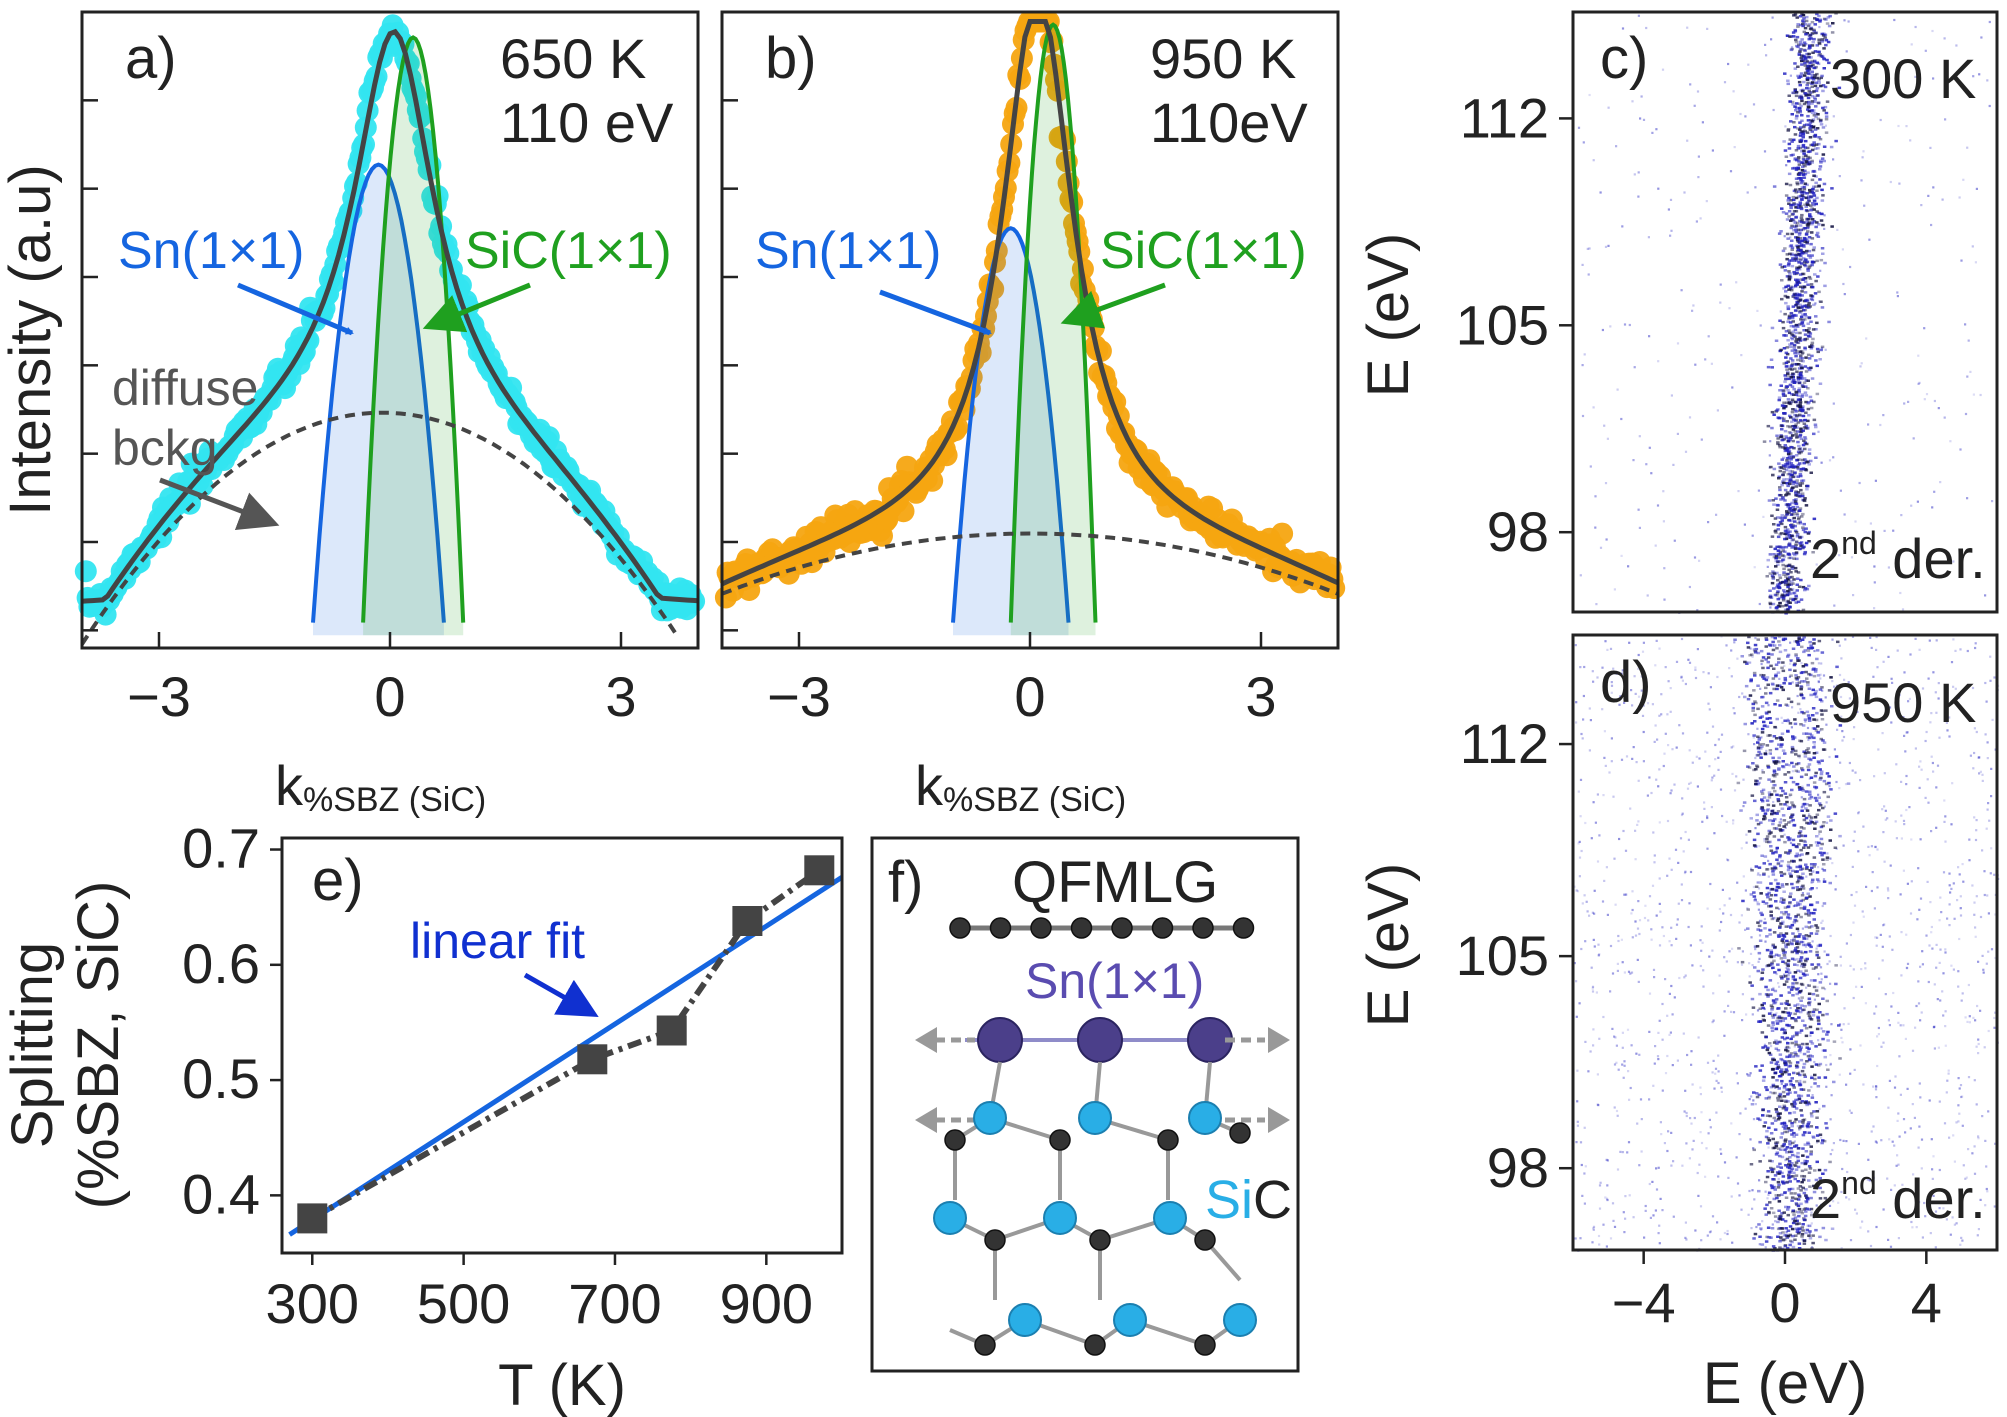  I want to click on panel-b-energy: 110eV, so click(1229, 122).